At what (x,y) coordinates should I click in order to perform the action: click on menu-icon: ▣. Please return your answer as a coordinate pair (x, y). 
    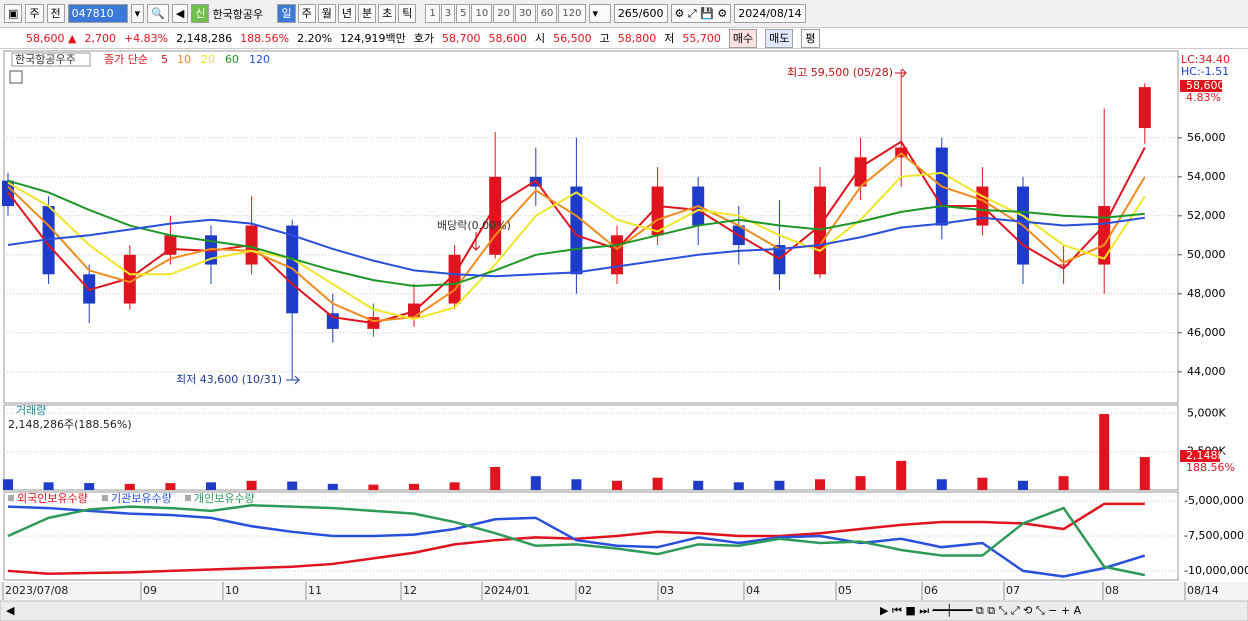
    Looking at the image, I should click on (13, 13).